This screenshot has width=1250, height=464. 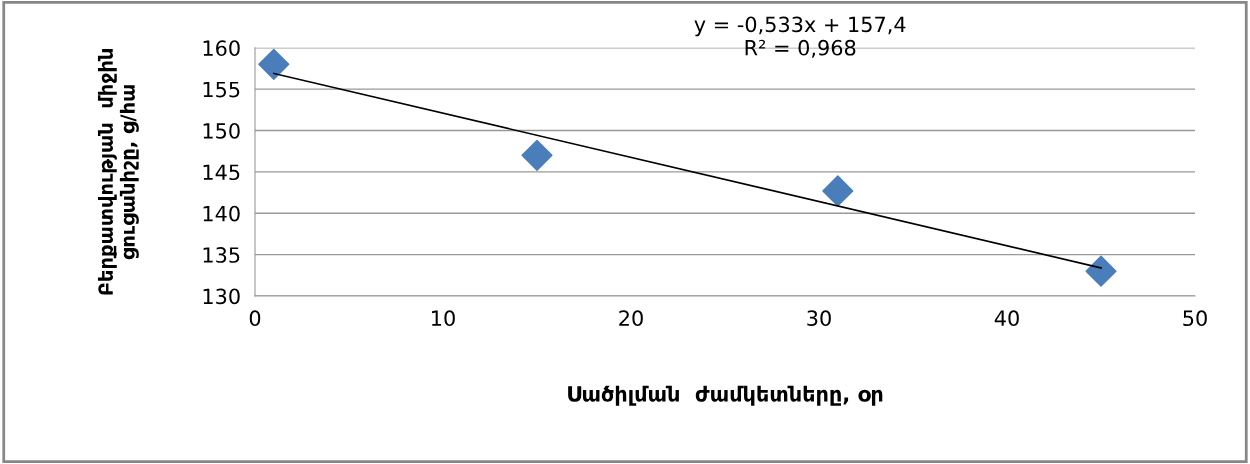 What do you see at coordinates (1195, 318) in the screenshot?
I see `x-tick-label: 50` at bounding box center [1195, 318].